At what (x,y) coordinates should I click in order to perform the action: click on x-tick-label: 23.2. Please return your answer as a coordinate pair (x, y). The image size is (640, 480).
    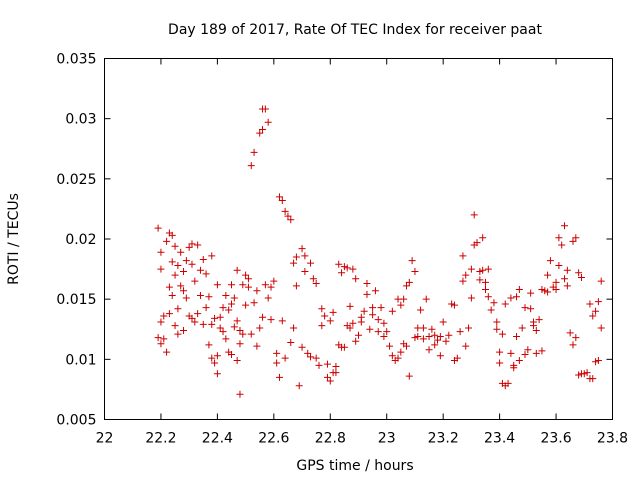
    Looking at the image, I should click on (443, 439).